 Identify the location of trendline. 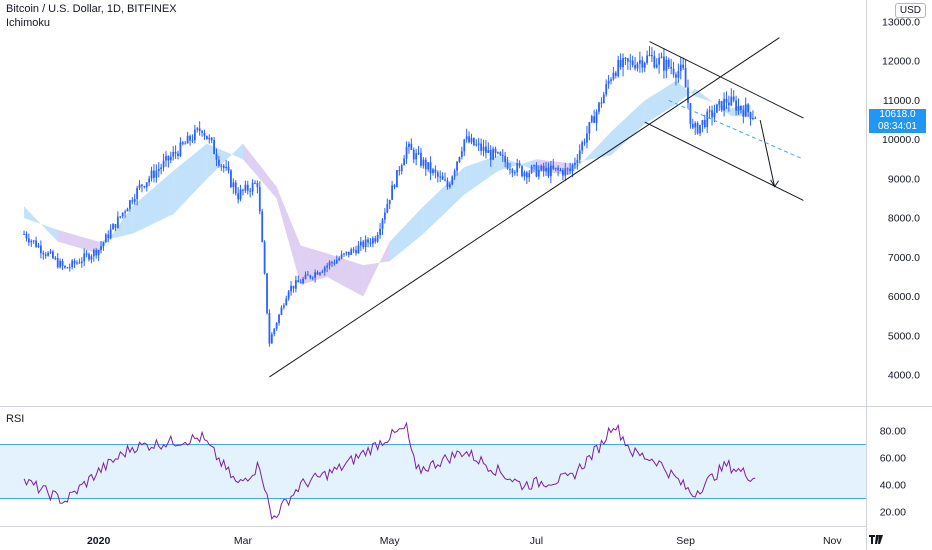
(726, 80).